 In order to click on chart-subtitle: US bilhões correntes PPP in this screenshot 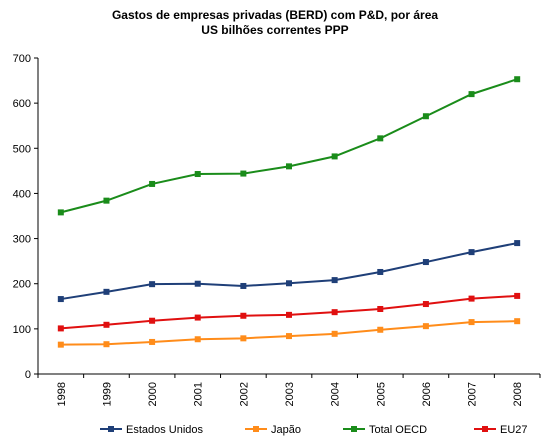, I will do `click(275, 30)`.